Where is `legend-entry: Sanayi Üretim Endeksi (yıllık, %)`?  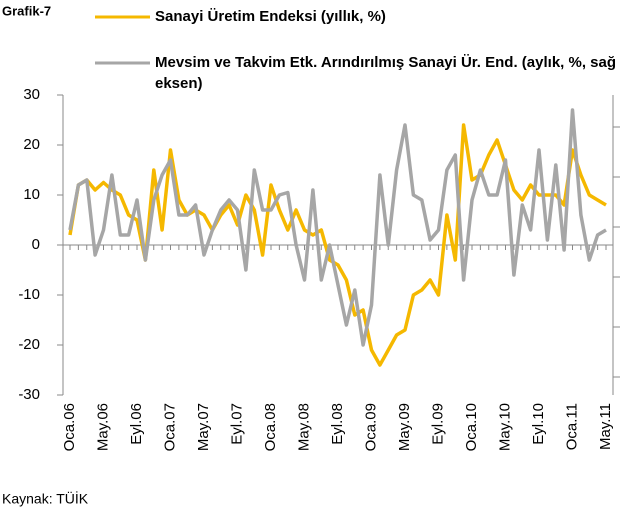 legend-entry: Sanayi Üretim Endeksi (yıllık, %) is located at coordinates (270, 16).